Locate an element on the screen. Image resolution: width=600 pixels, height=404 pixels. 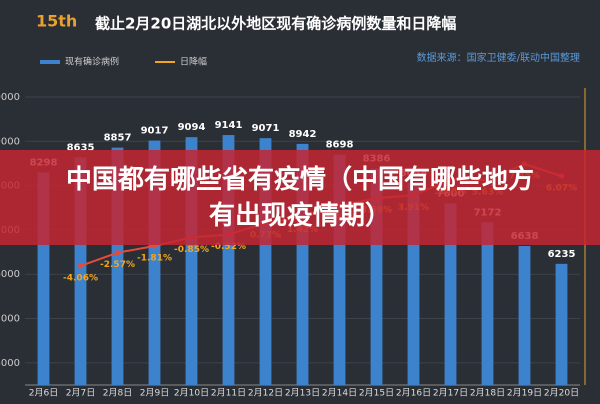
data-label: 8698 is located at coordinates (340, 145).